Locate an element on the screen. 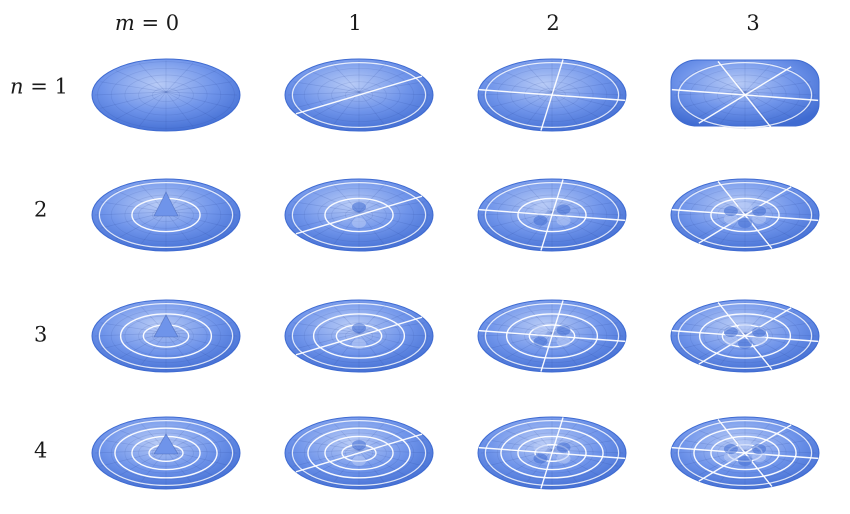  mode-surface-n1-m1 is located at coordinates (359, 95).